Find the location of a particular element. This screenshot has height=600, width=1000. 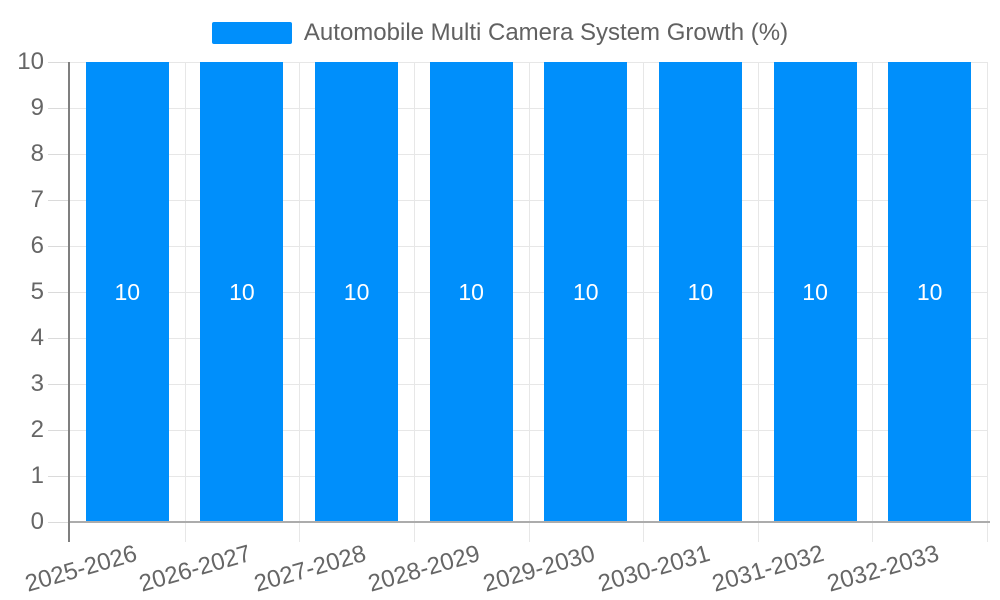

y-axis-label: 7 is located at coordinates (37, 199).